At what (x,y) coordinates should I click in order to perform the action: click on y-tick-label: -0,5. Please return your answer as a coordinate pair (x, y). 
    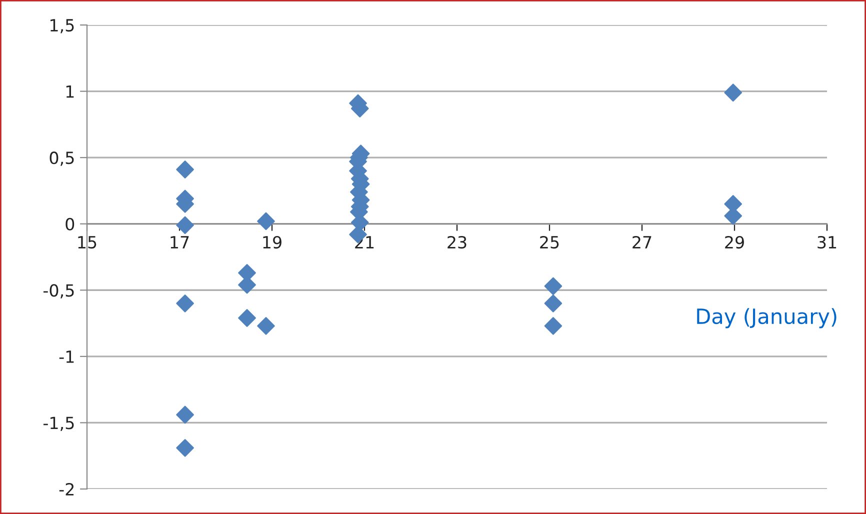
    Looking at the image, I should click on (58, 291).